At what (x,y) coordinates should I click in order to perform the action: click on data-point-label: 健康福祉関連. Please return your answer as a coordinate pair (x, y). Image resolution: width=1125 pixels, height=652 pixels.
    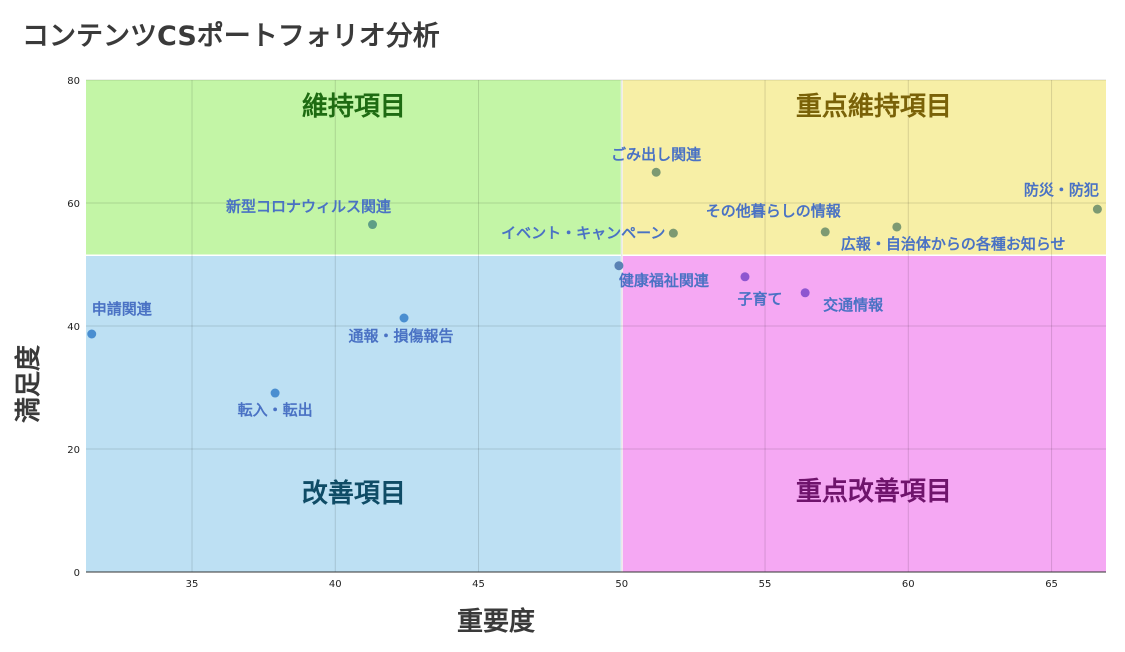
    Looking at the image, I should click on (664, 281).